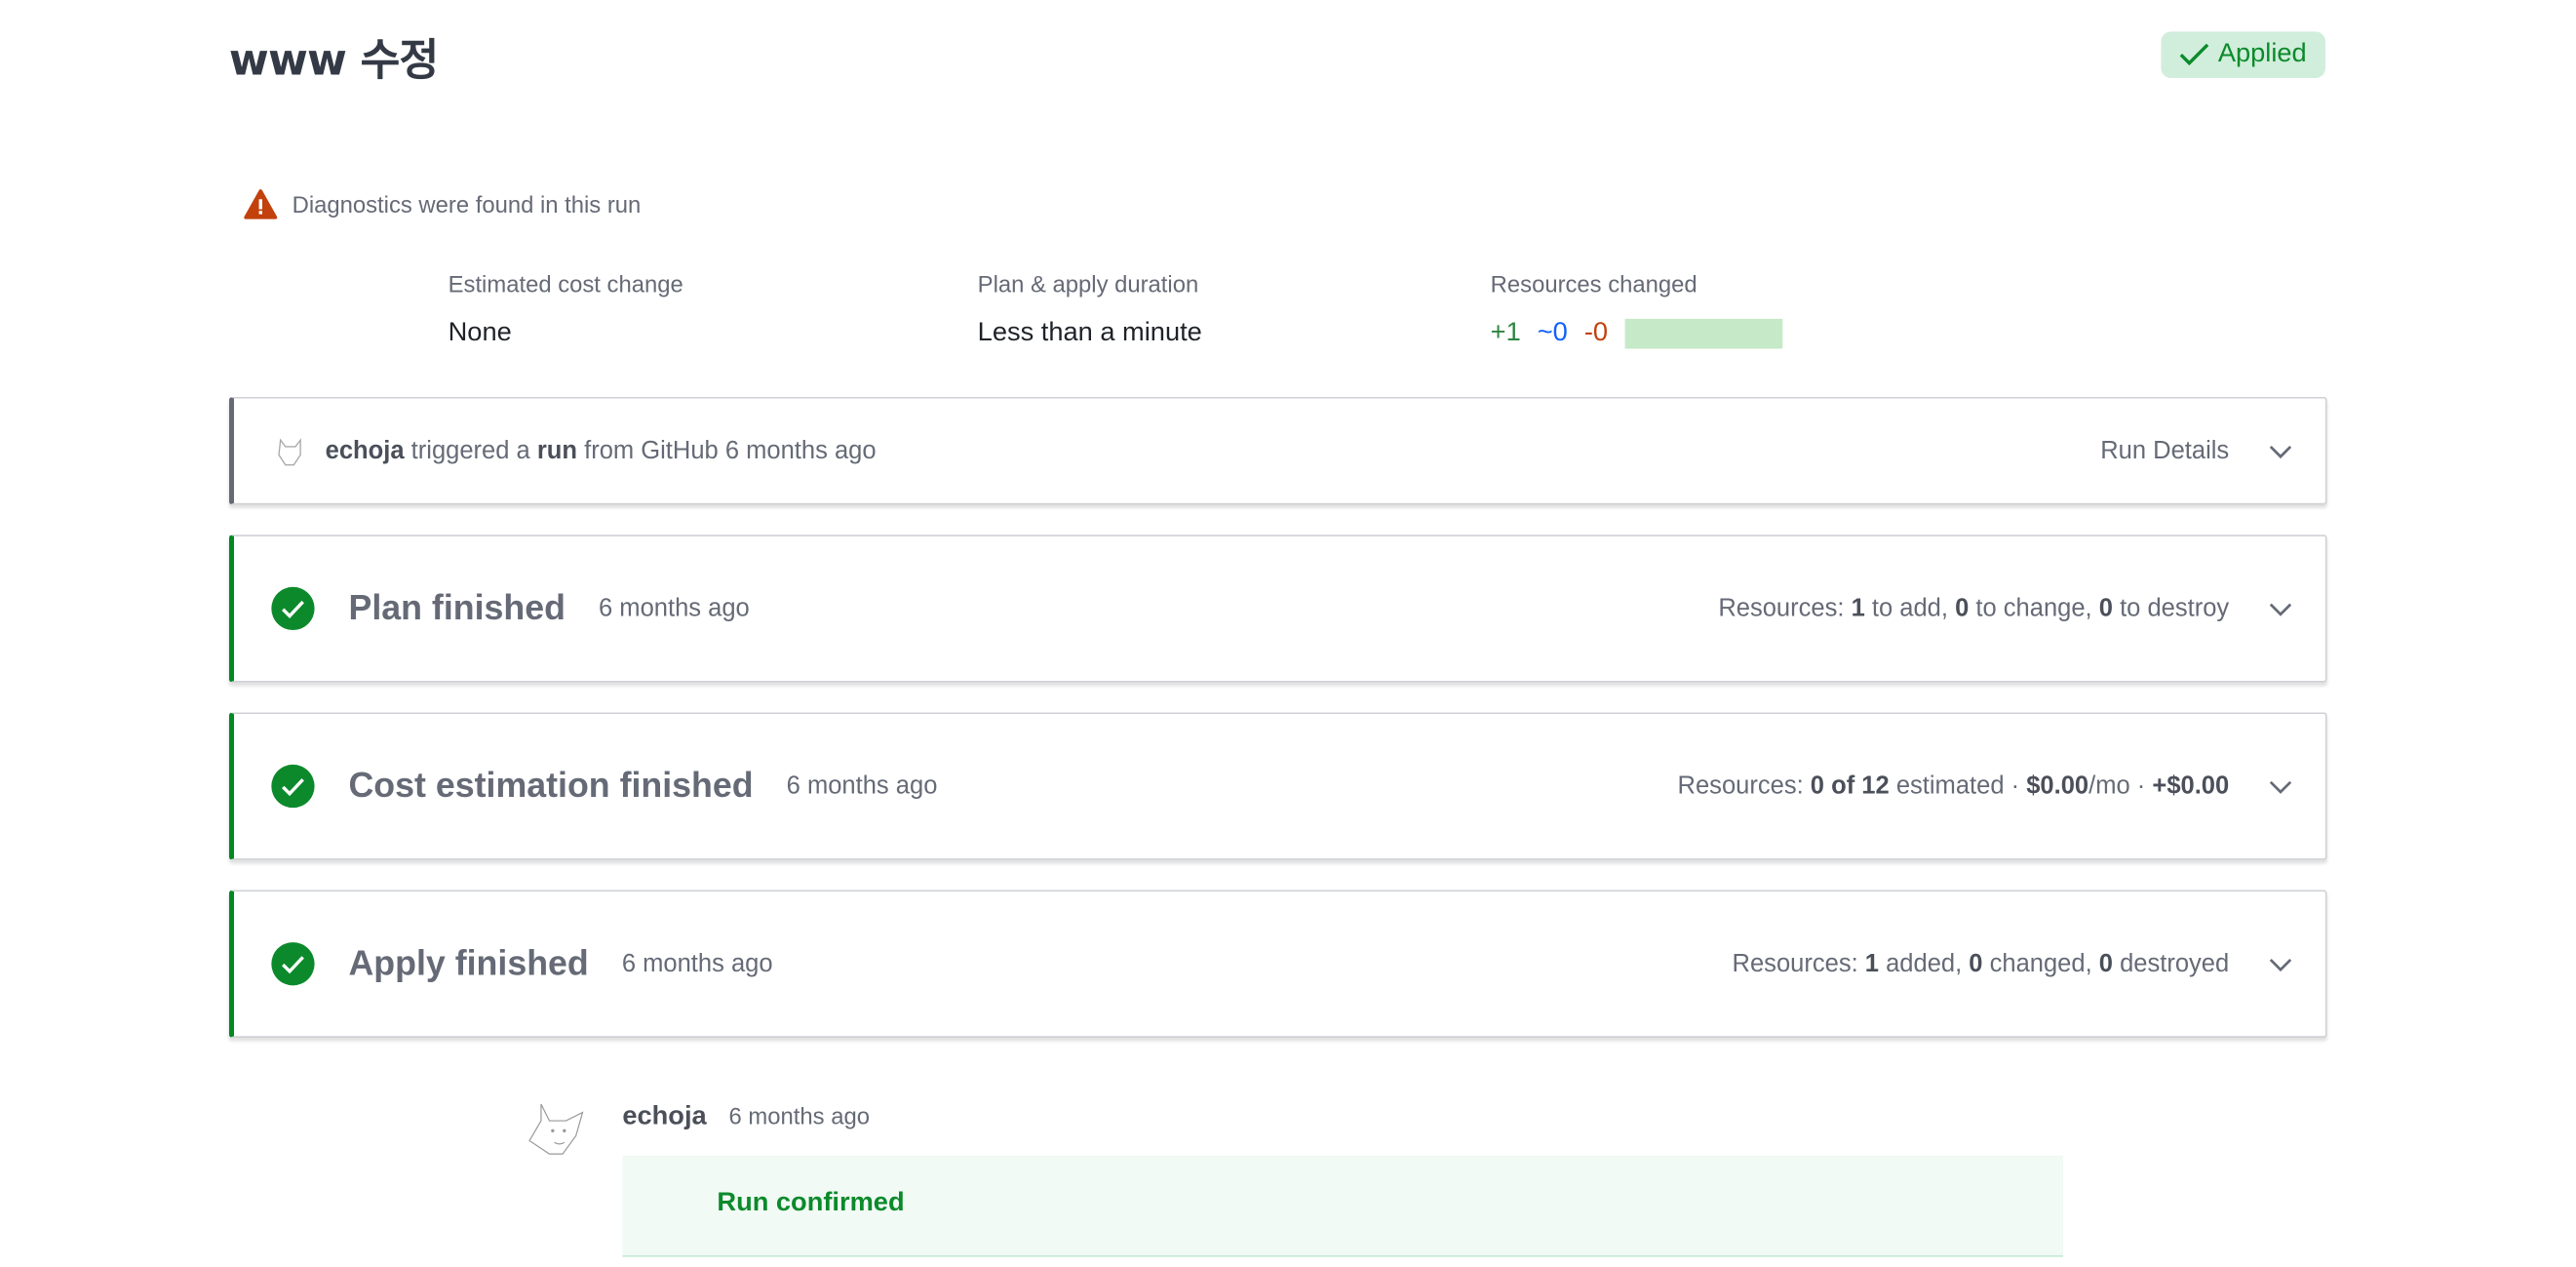  I want to click on resources-changed: ~0, so click(1552, 333).